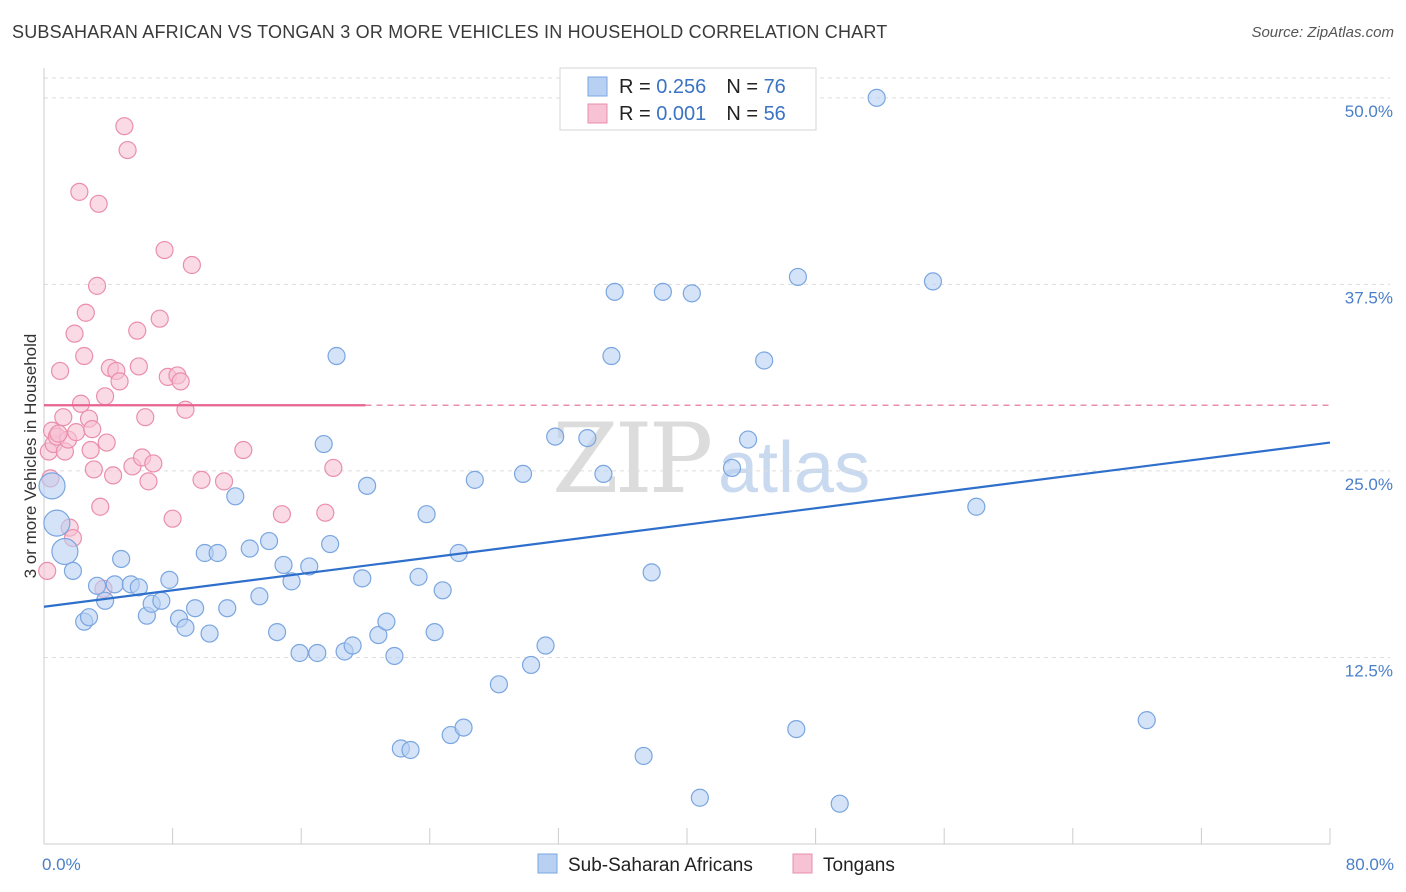  Describe the element at coordinates (1369, 391) in the screenshot. I see `y-tick-labels: 12.5% 25.0% 37.5% 50.0%` at that location.